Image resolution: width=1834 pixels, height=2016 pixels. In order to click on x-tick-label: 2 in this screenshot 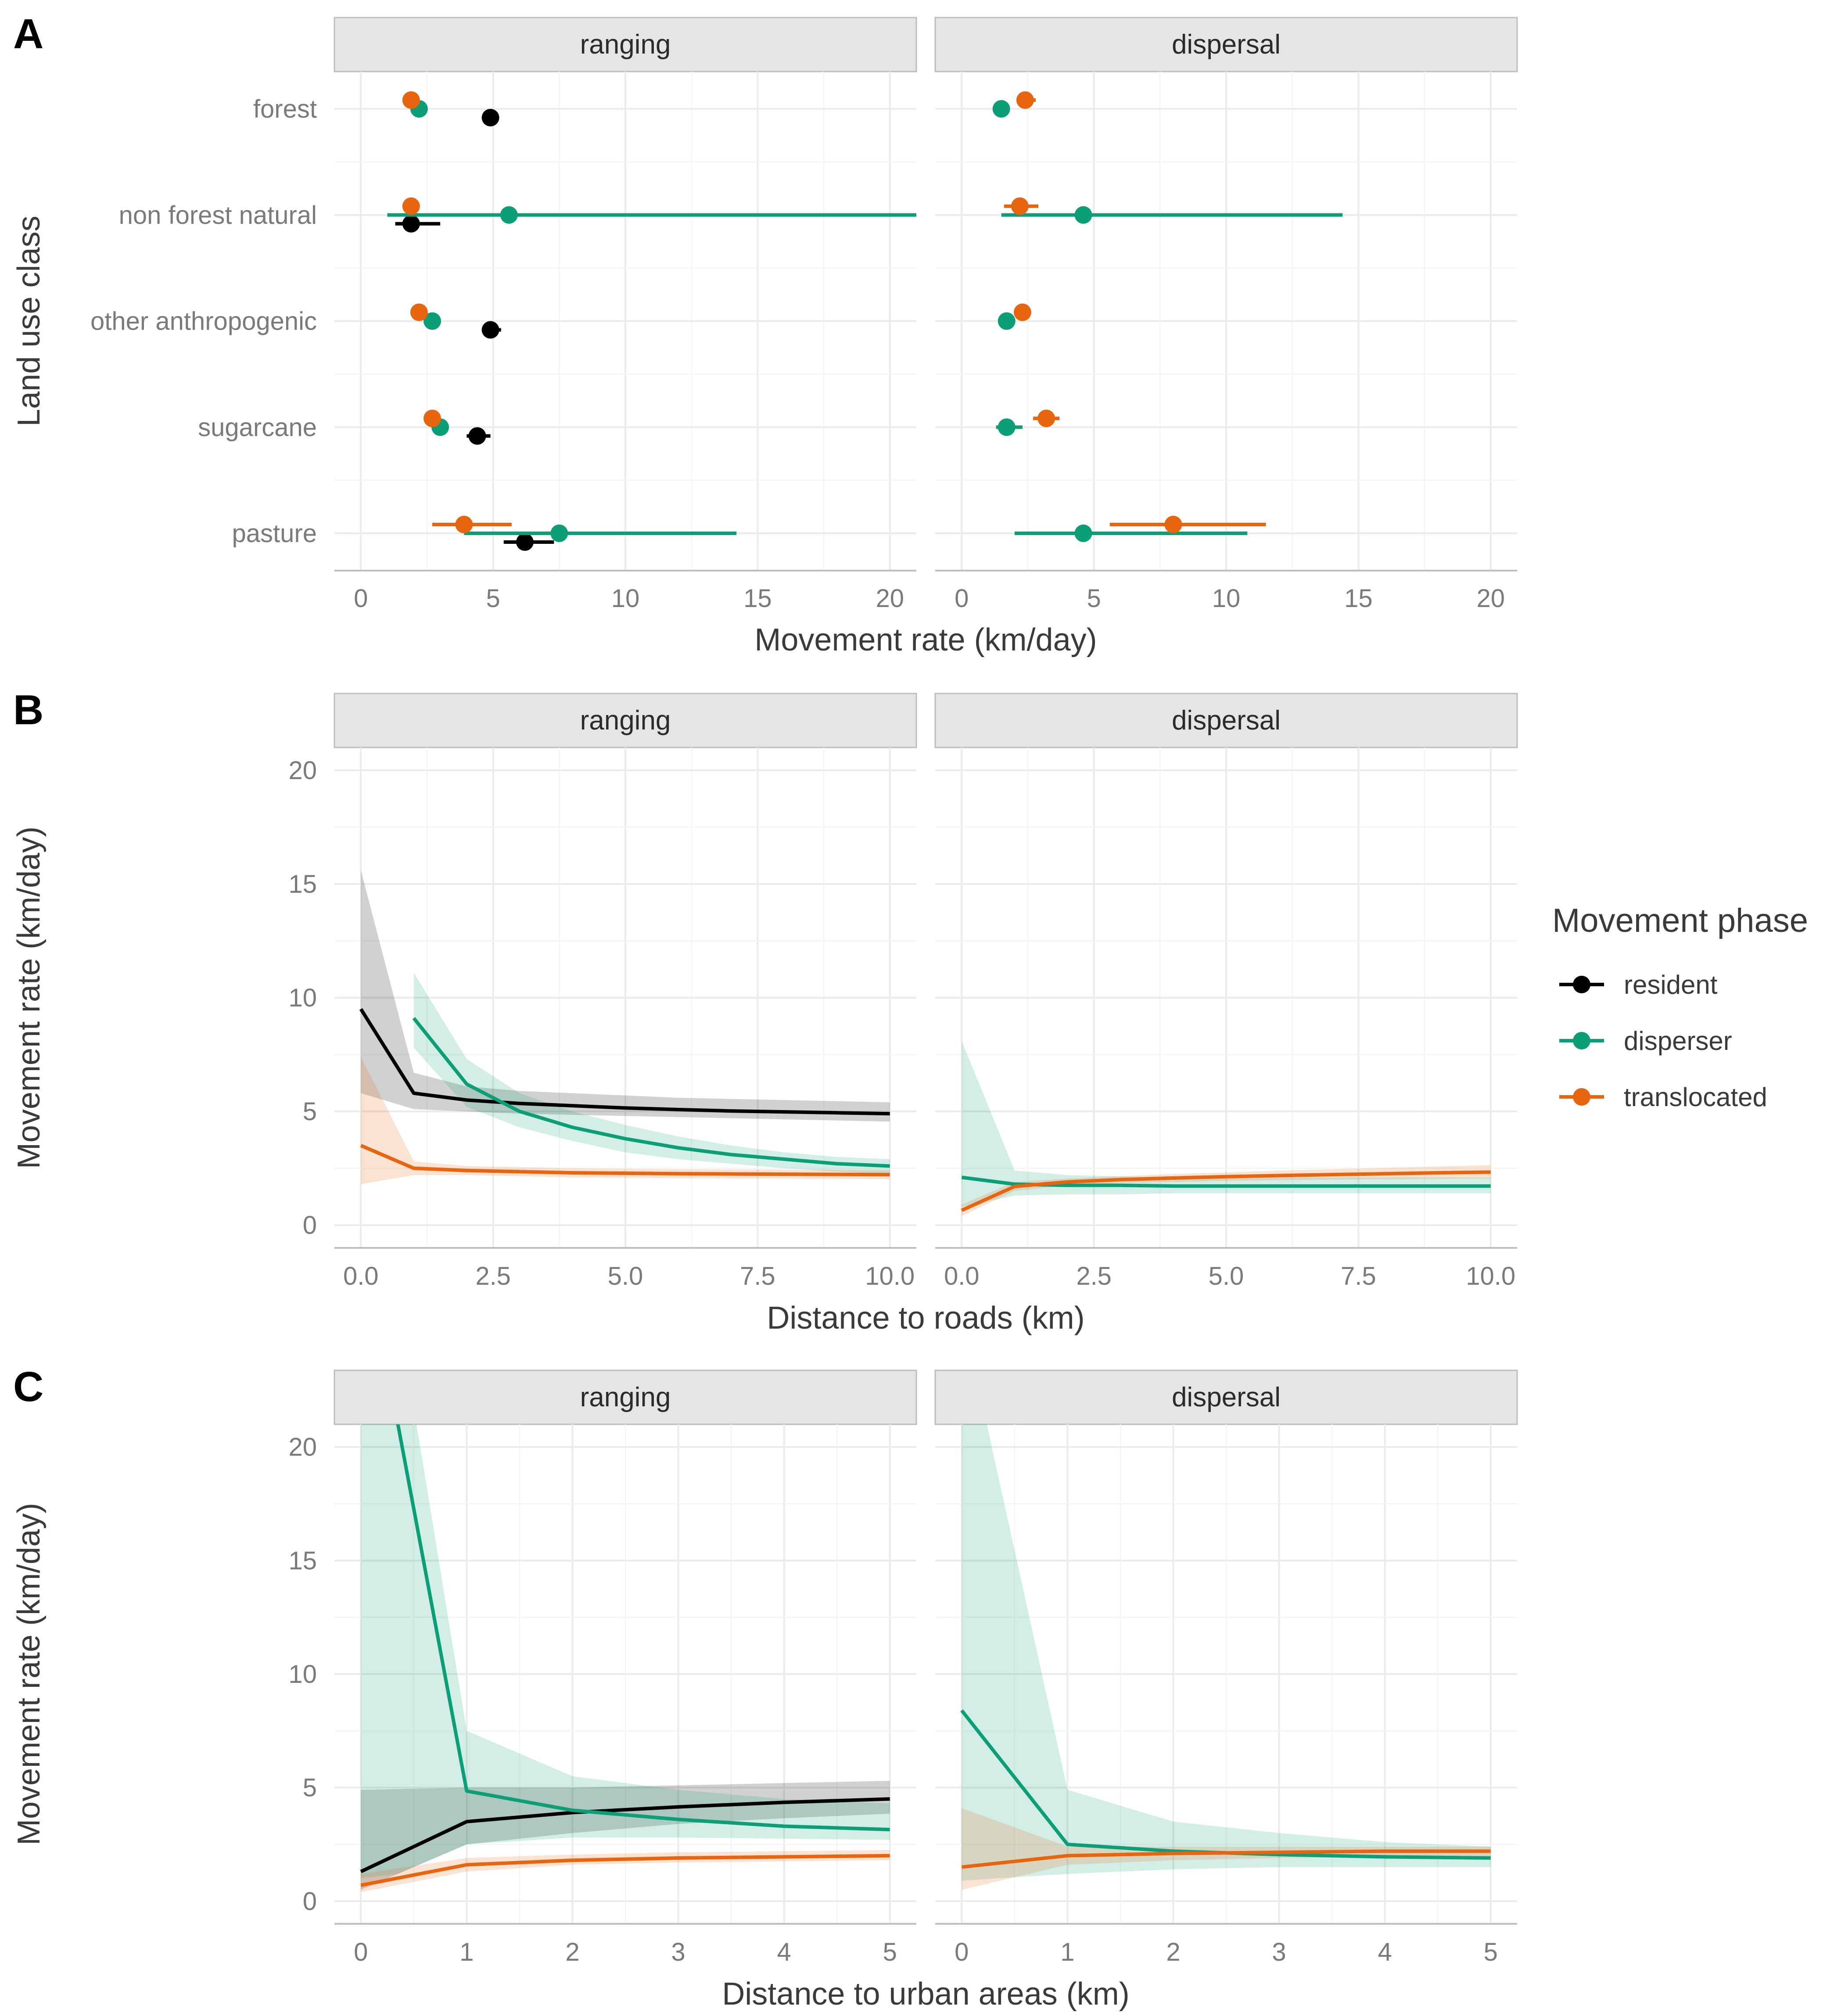, I will do `click(572, 1952)`.